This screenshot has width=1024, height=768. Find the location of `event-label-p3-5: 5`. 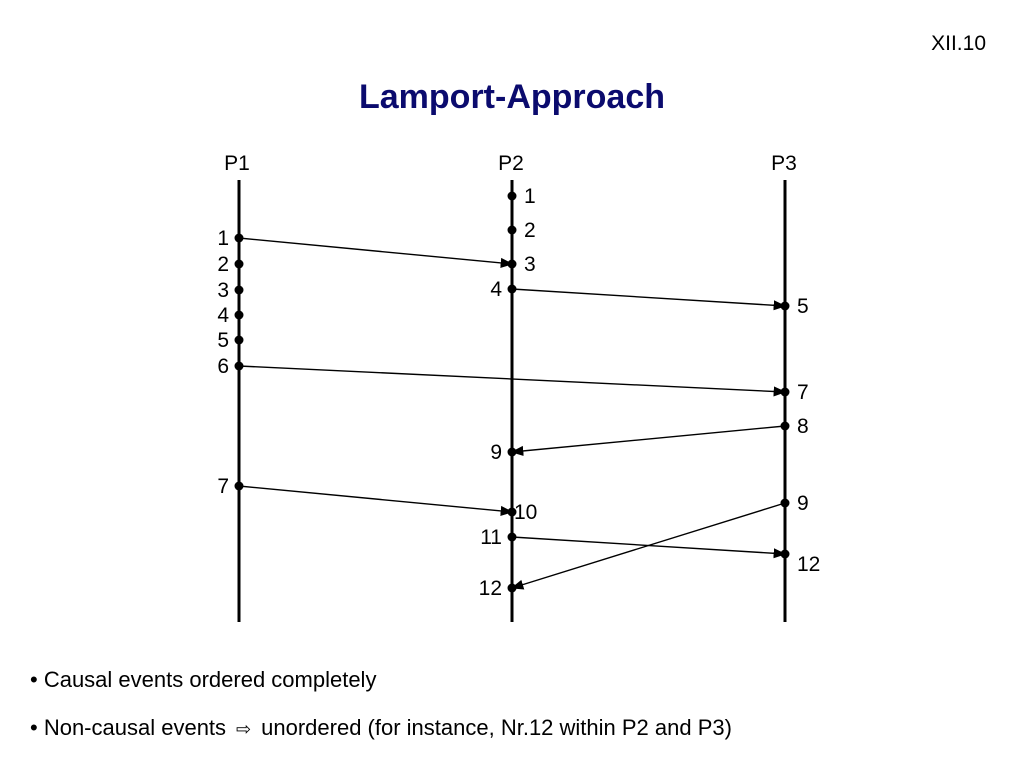

event-label-p3-5: 5 is located at coordinates (803, 306).